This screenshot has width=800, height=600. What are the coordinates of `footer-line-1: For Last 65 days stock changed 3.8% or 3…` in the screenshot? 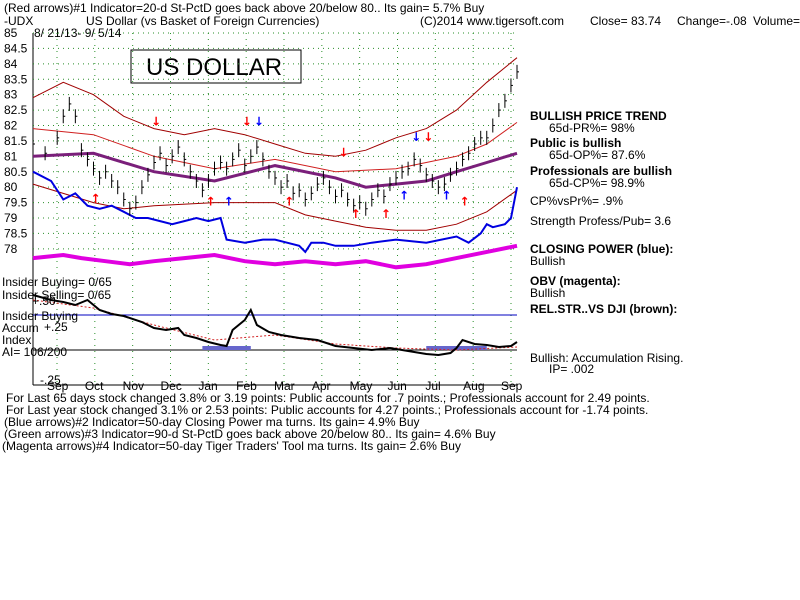 It's located at (328, 398).